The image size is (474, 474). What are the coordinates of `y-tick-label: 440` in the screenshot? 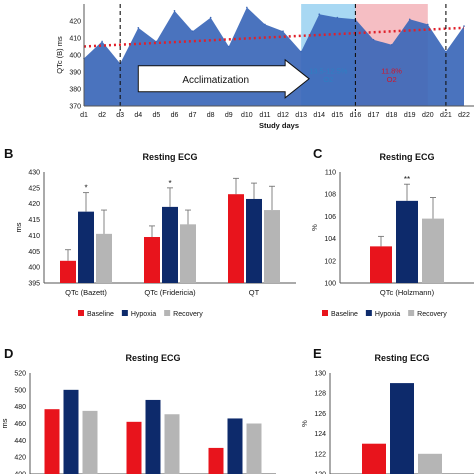 It's located at (20, 441).